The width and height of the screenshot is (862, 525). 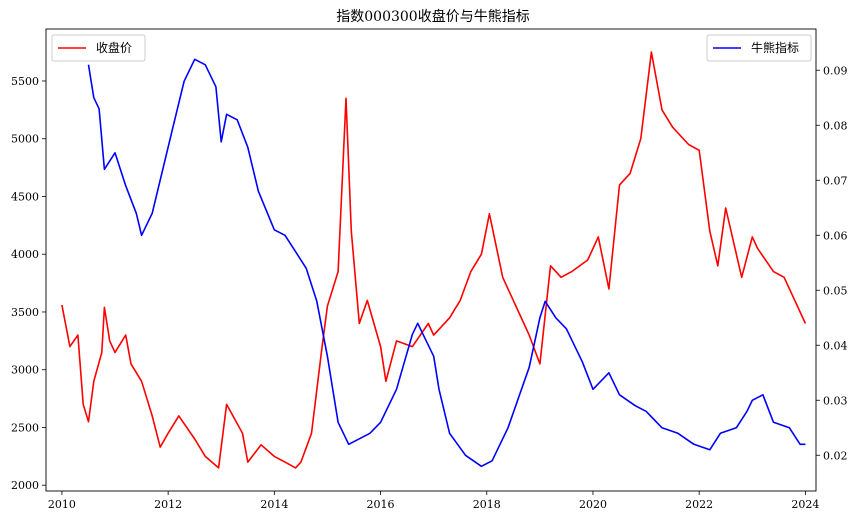 What do you see at coordinates (805, 504) in the screenshot?
I see `x-tick-label: 2024` at bounding box center [805, 504].